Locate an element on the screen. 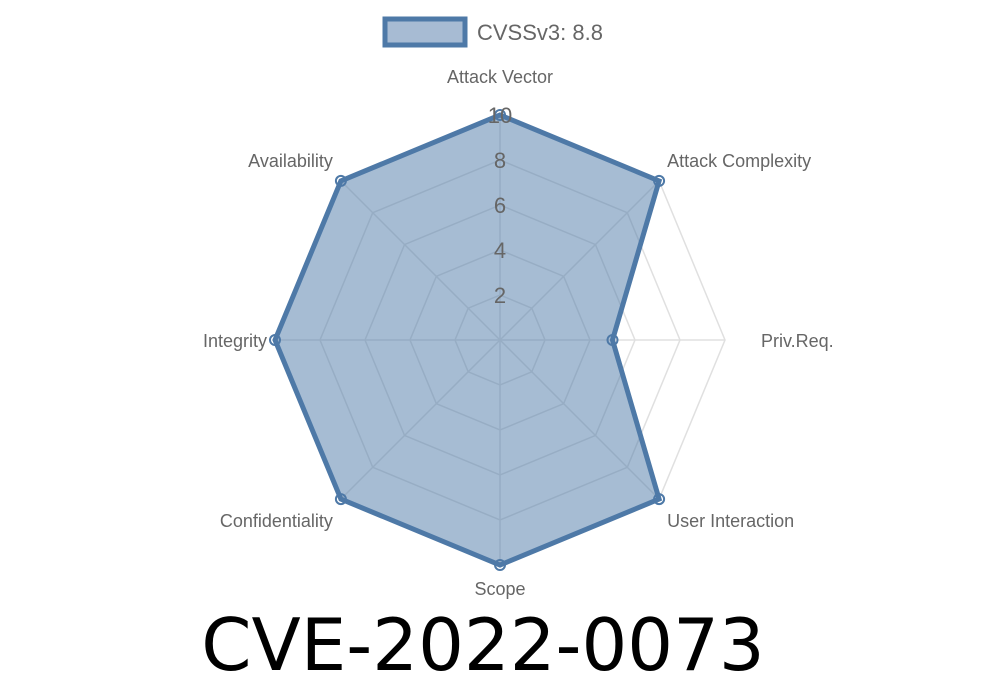 The image size is (1000, 700). legend-swatch is located at coordinates (425, 32).